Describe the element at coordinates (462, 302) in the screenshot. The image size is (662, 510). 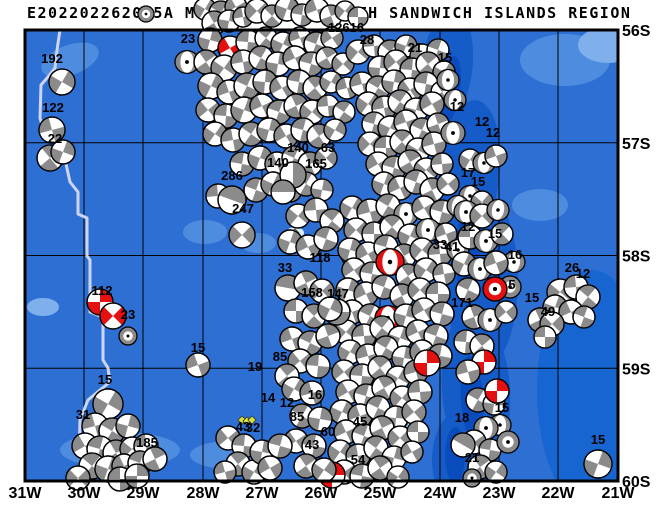
I see `depth-label: 171` at that location.